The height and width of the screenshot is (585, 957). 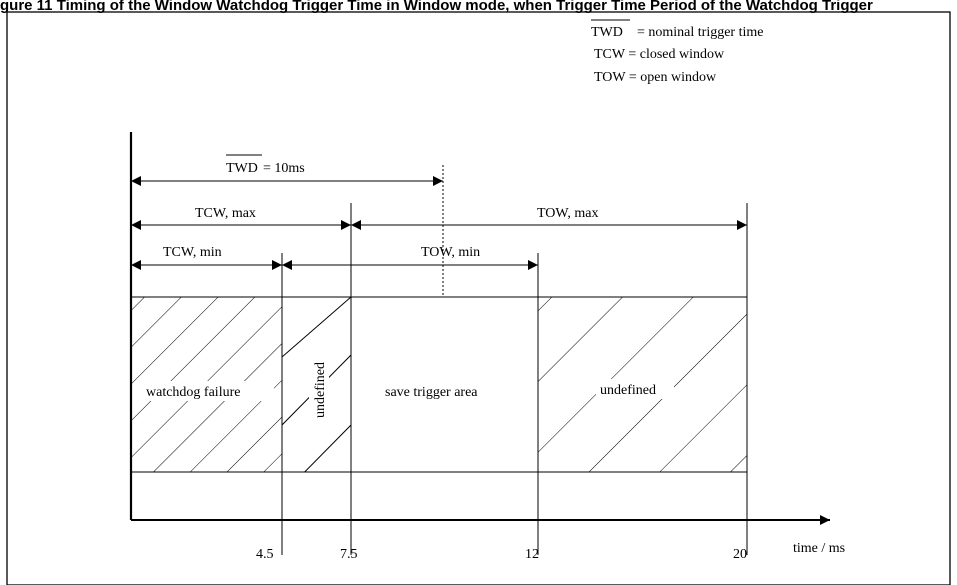 I want to click on tow-max-label: TOW, max, so click(x=567, y=213).